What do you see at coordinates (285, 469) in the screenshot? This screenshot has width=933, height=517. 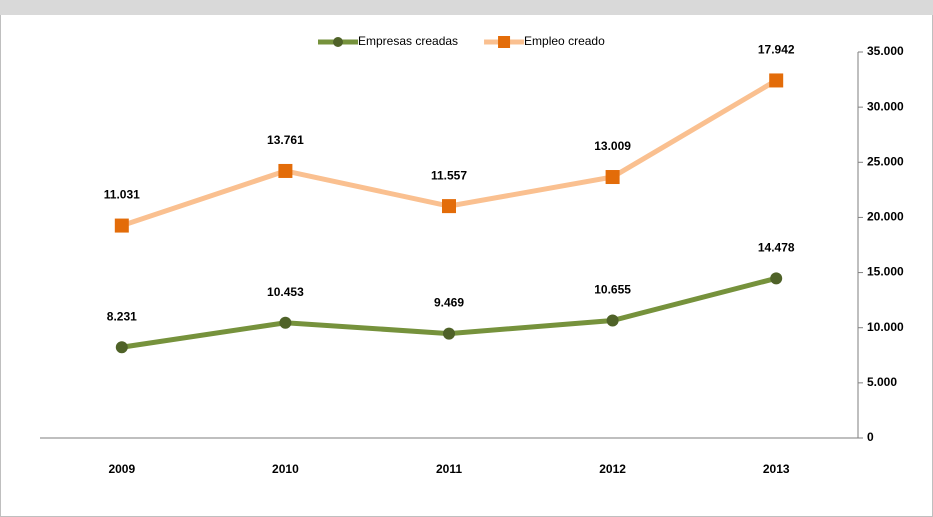 I see `x-tick-label: 2010` at bounding box center [285, 469].